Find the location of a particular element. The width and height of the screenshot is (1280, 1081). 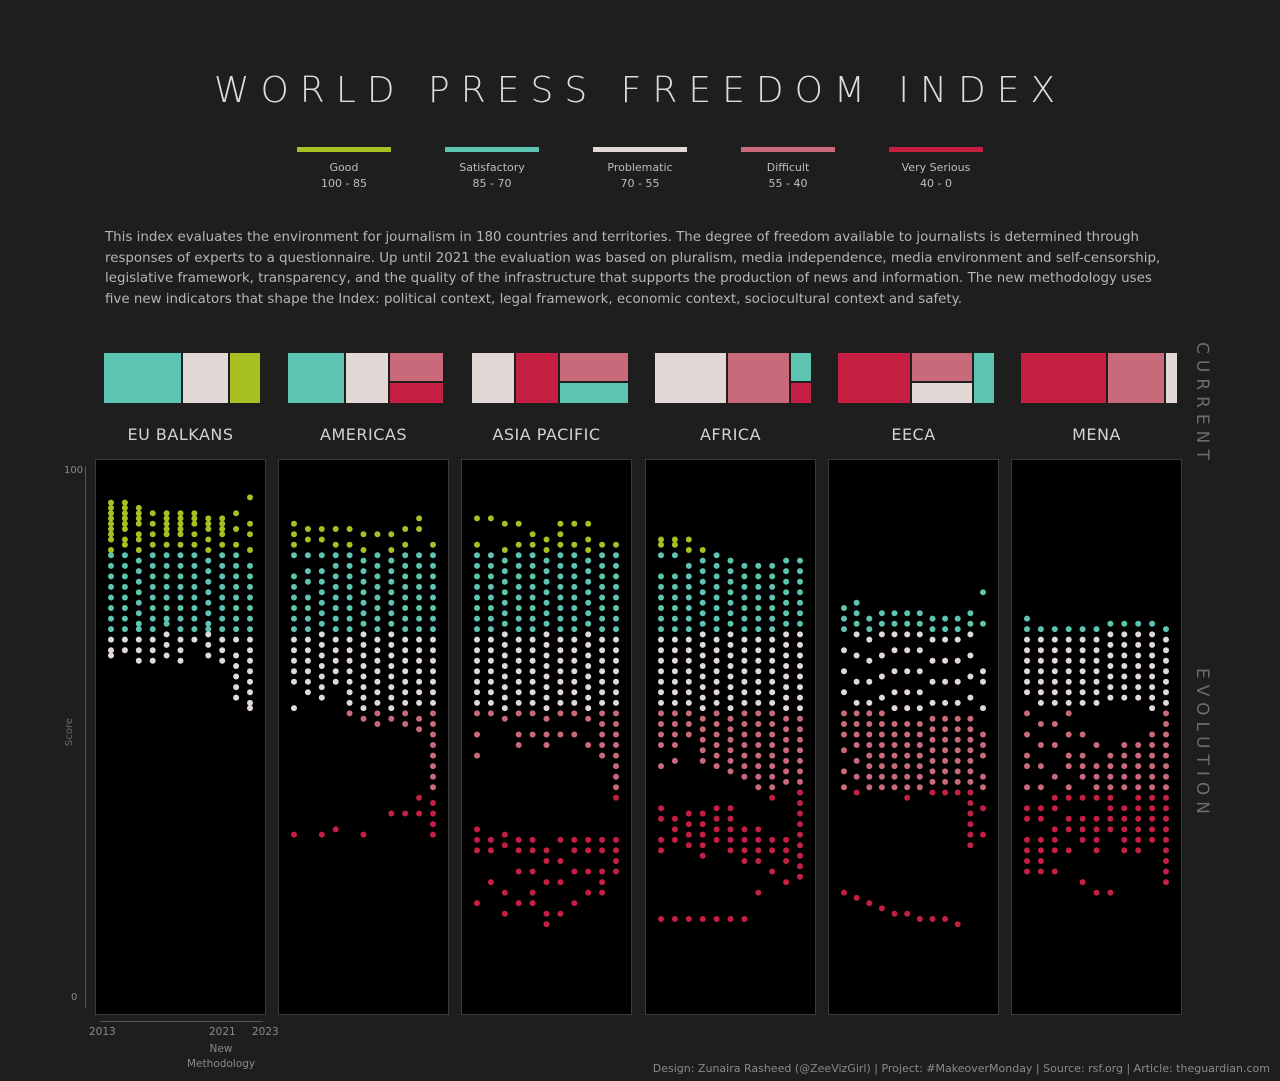

y-axis-line is located at coordinates (85, 737).